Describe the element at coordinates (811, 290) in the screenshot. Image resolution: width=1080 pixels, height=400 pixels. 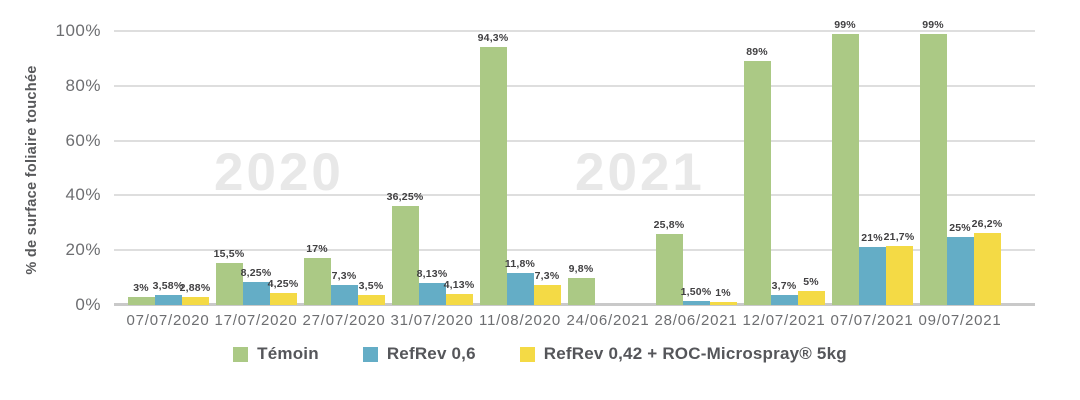
I see `bar: 5%` at that location.